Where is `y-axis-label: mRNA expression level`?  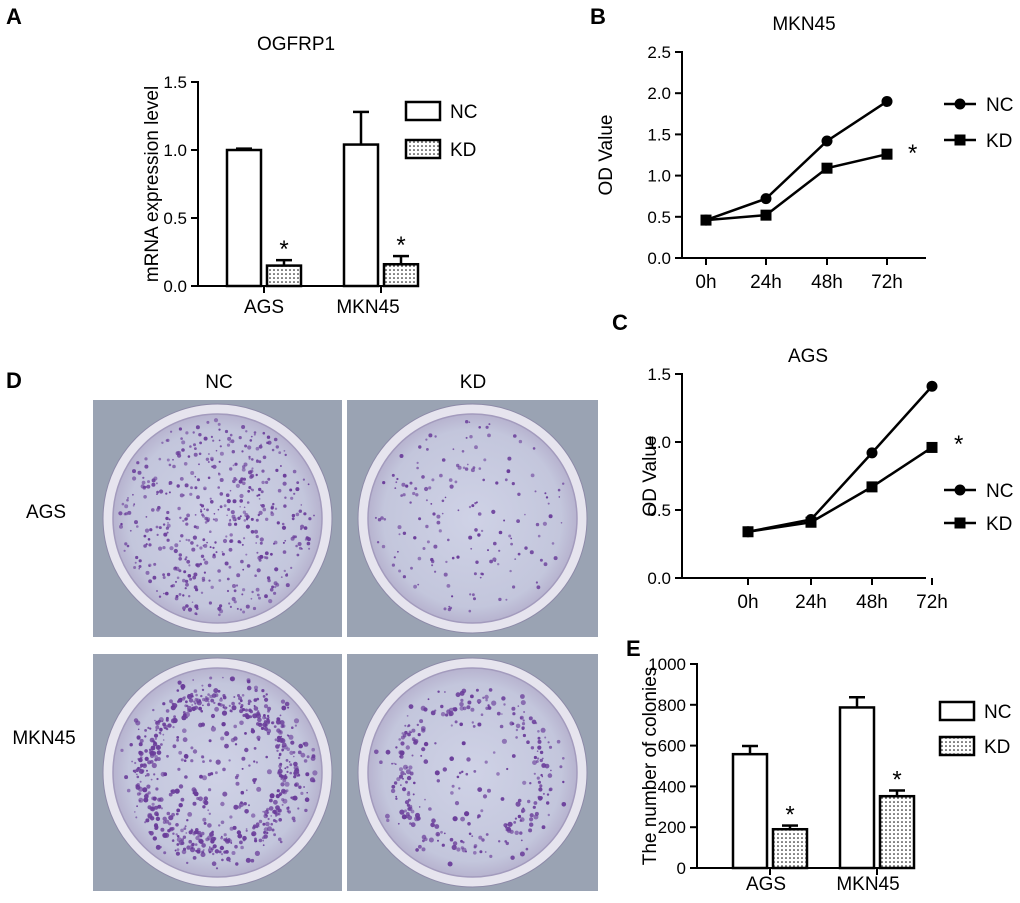
y-axis-label: mRNA expression level is located at coordinates (152, 184).